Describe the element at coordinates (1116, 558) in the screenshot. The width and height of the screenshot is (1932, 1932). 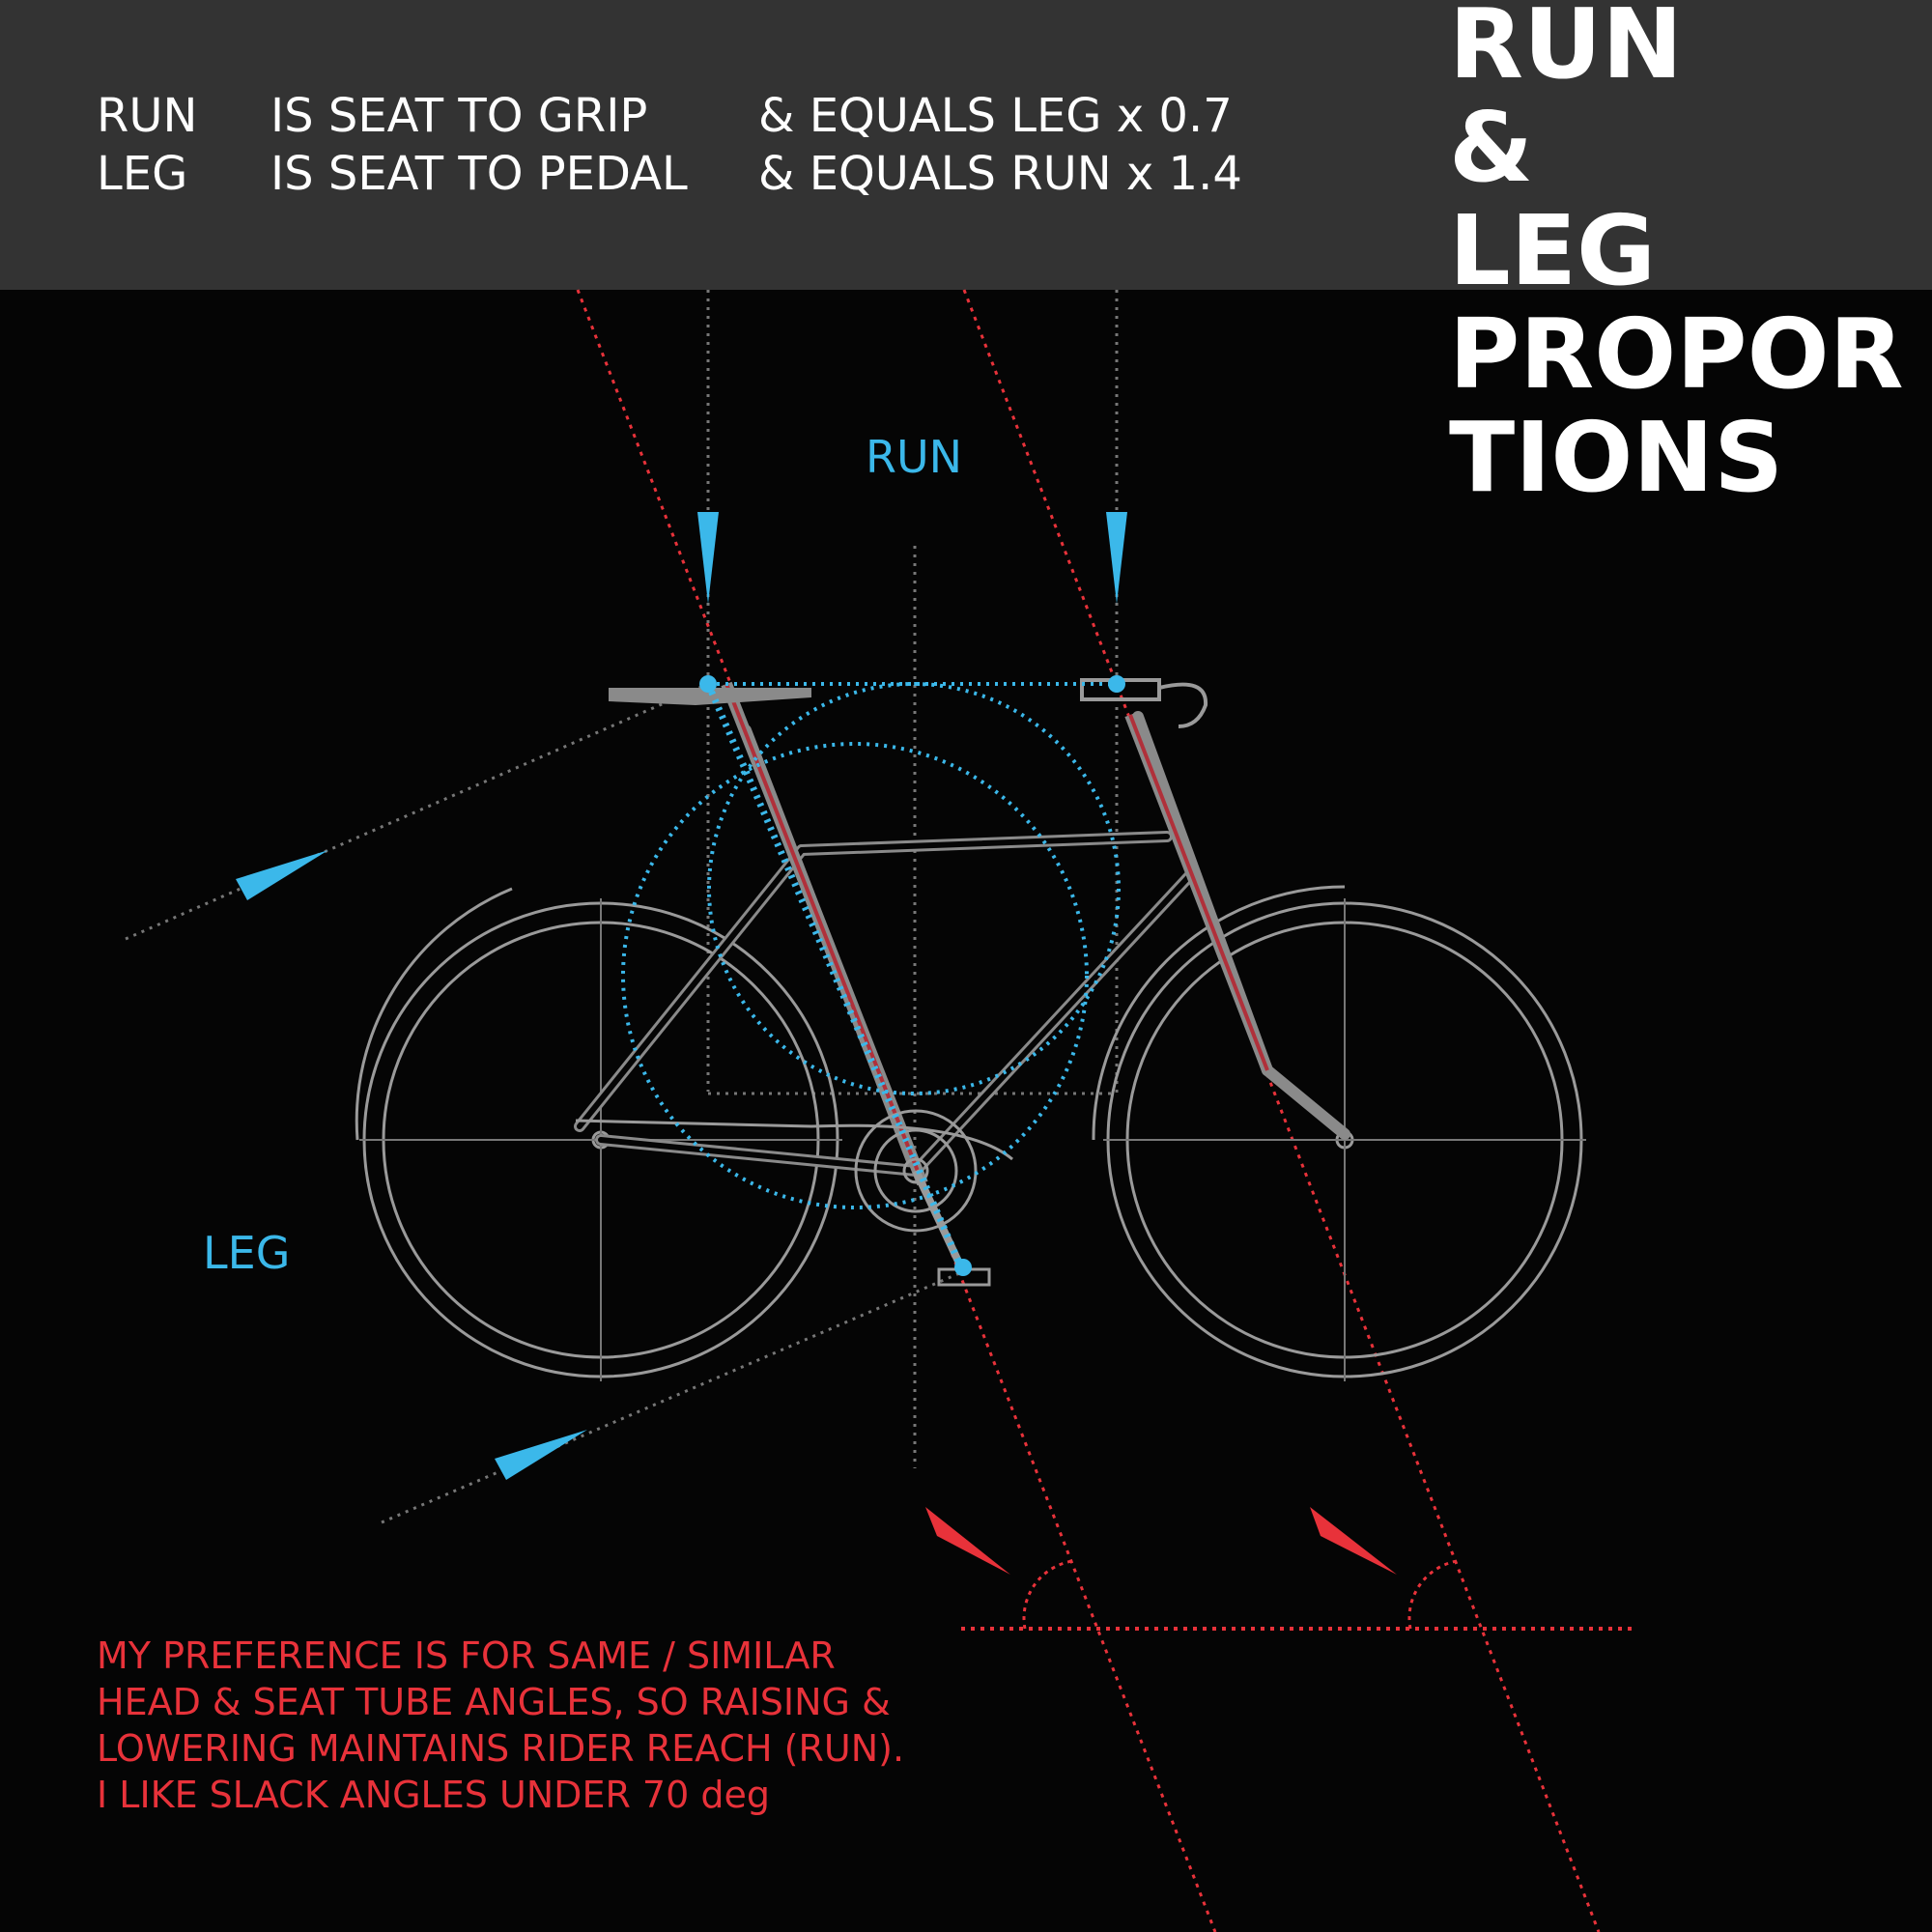
I see `run-arrow-right` at that location.